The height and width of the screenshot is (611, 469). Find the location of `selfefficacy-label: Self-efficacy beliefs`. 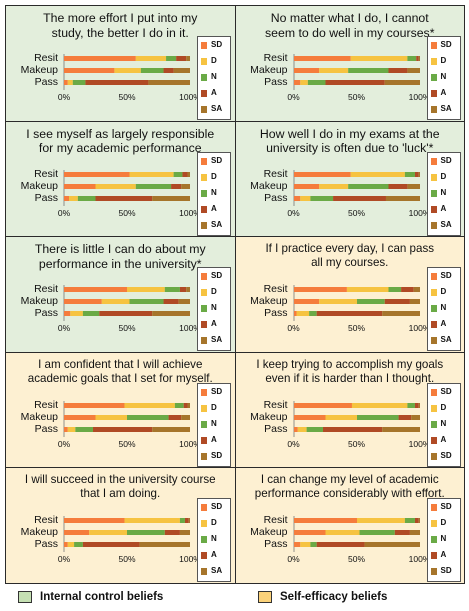

selfefficacy-label: Self-efficacy beliefs is located at coordinates (334, 597).